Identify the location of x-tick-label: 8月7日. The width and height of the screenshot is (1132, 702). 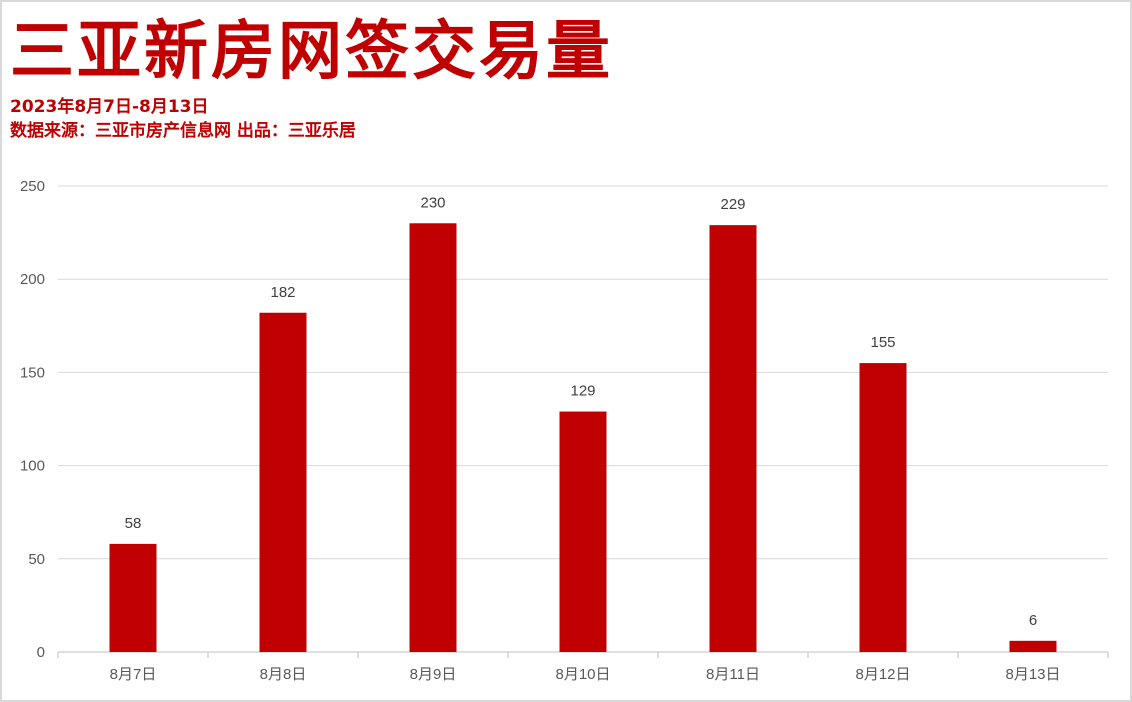
(133, 674).